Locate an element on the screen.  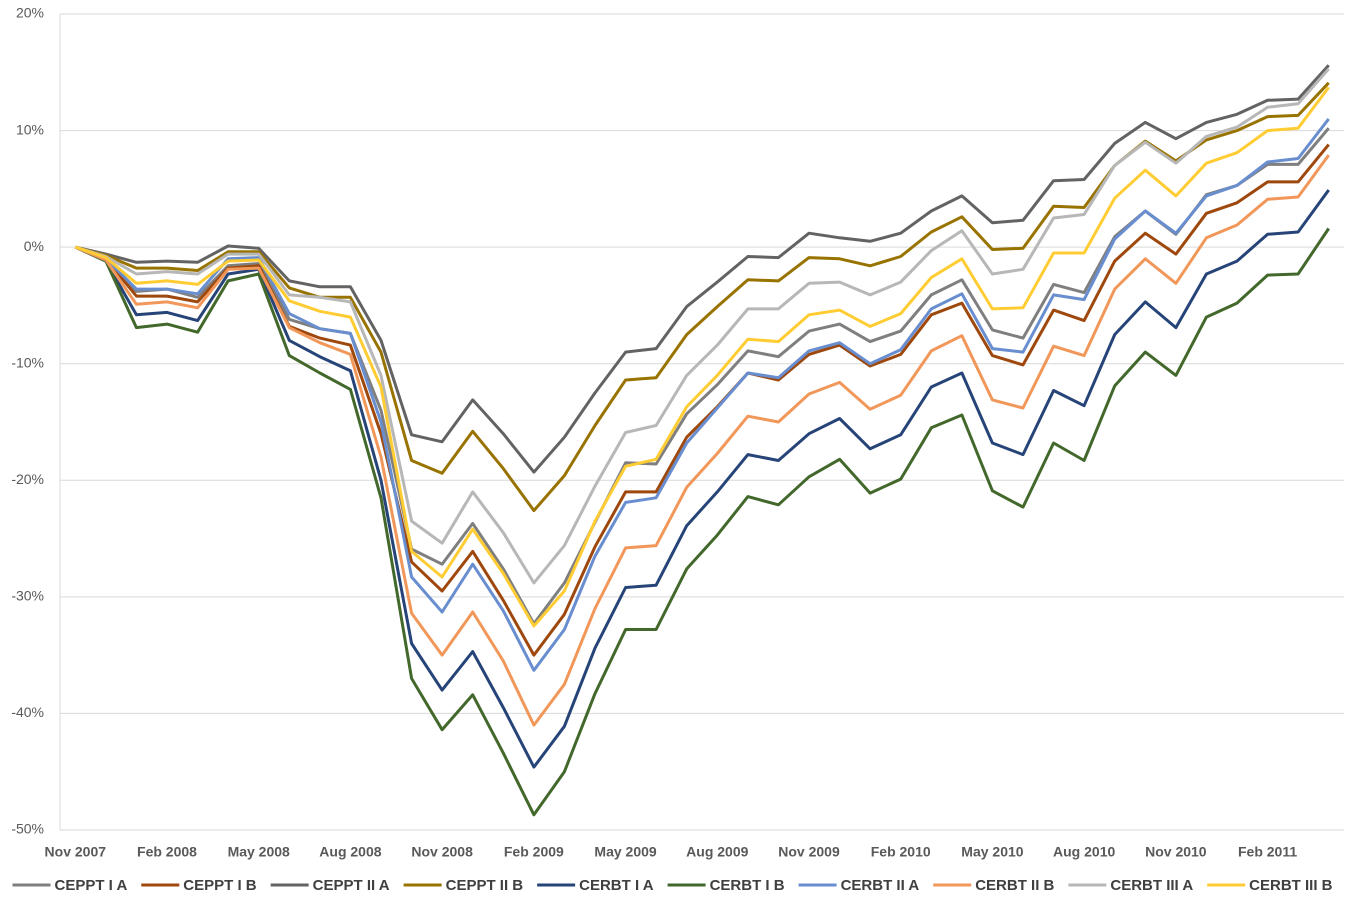
legend-label: CERBT III A is located at coordinates (1151, 885).